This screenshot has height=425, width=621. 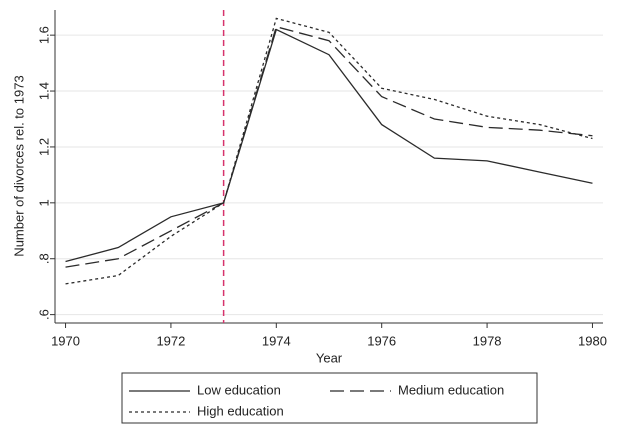 I want to click on y-tick-label: .6, so click(x=43, y=314).